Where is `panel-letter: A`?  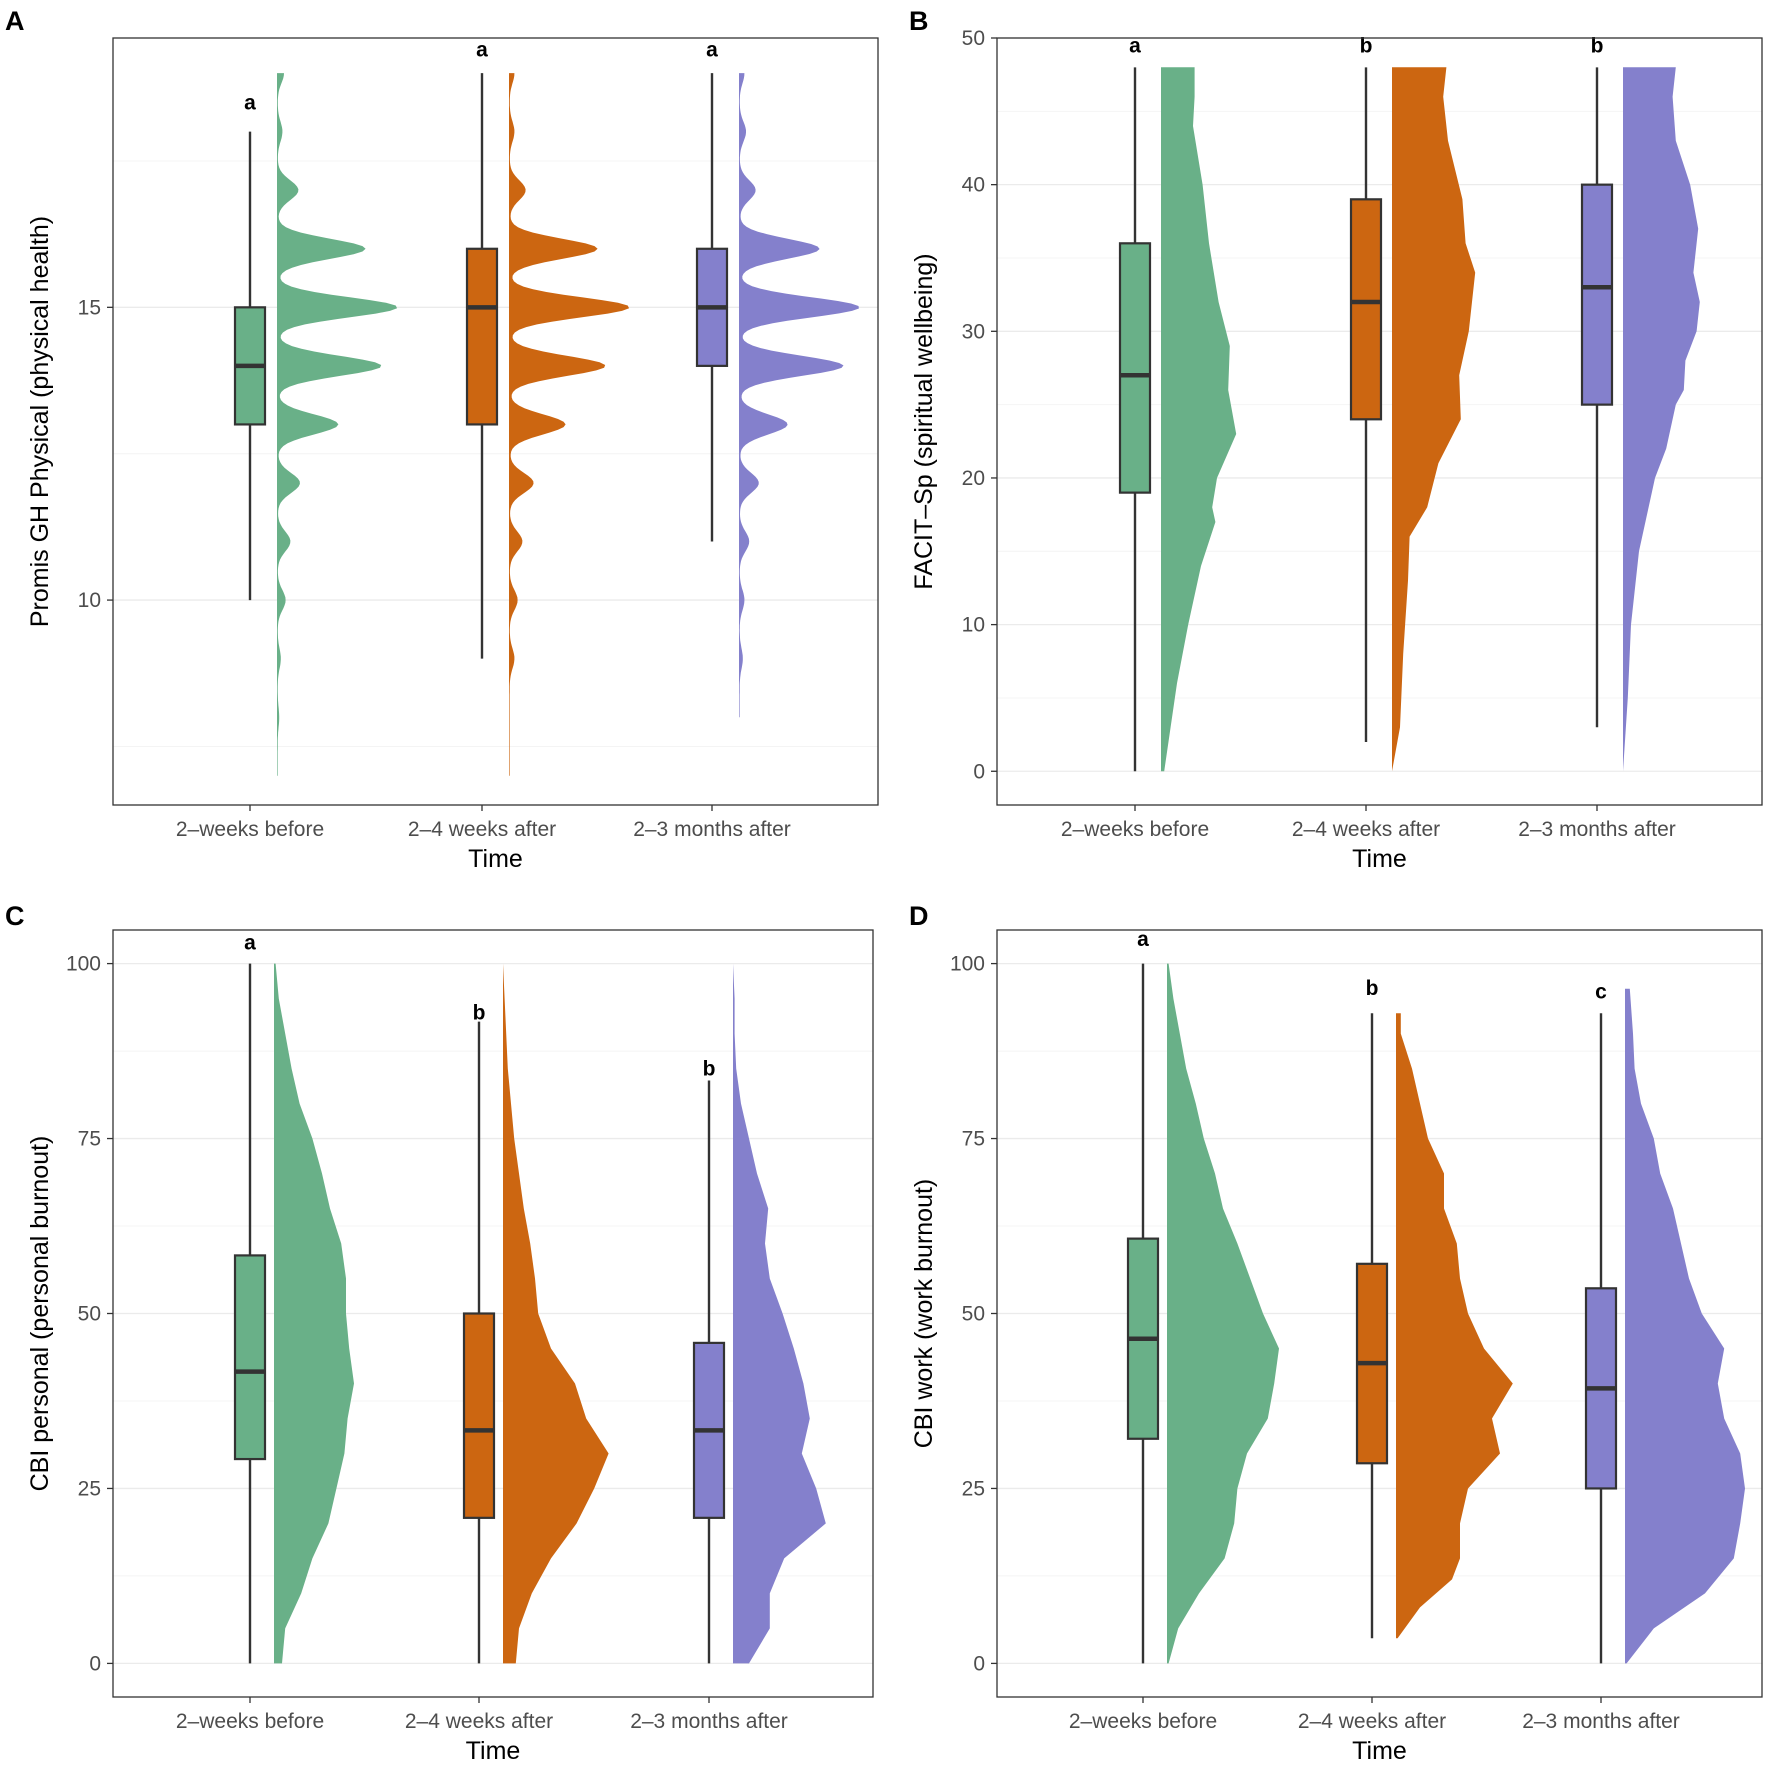 panel-letter: A is located at coordinates (15, 21).